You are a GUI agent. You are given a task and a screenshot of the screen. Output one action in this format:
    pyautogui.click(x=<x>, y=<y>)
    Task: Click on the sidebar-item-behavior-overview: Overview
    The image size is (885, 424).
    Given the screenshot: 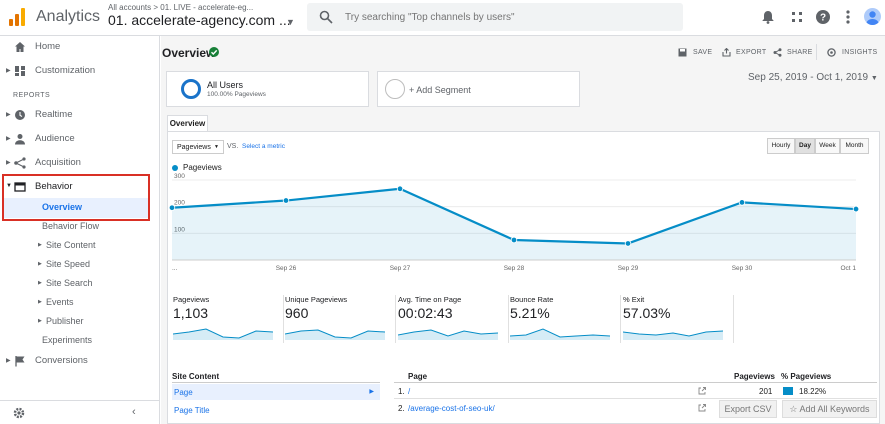 What is the action you would take?
    pyautogui.click(x=76, y=208)
    